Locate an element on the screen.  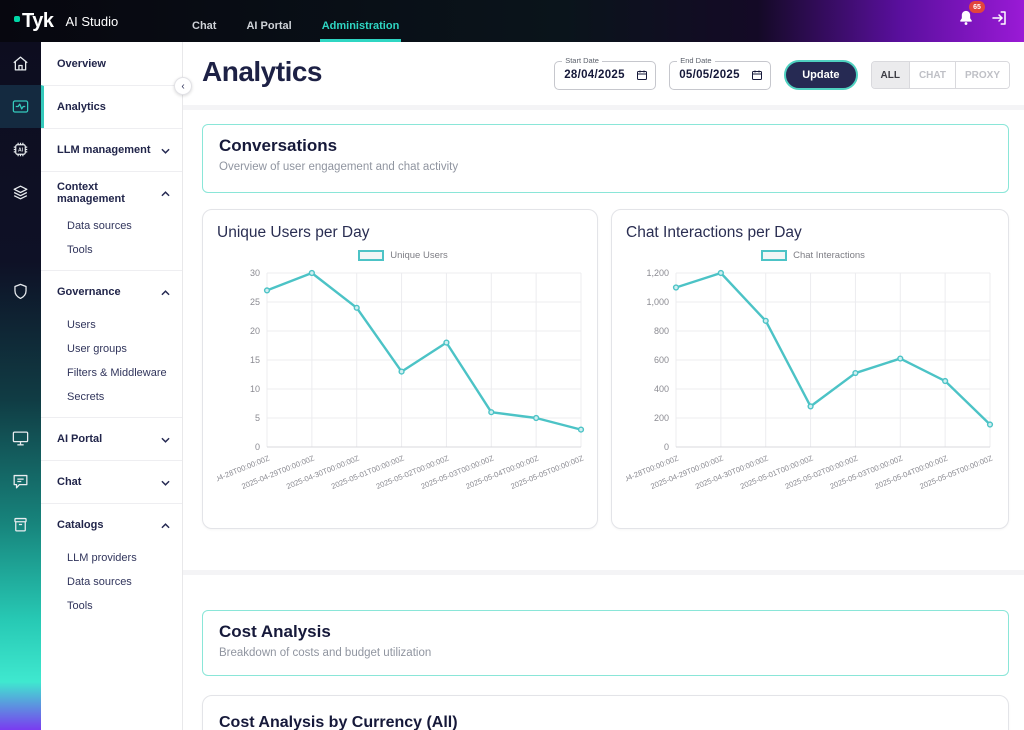
scope-filter-group: ALL CHAT PROXY is located at coordinates (940, 75).